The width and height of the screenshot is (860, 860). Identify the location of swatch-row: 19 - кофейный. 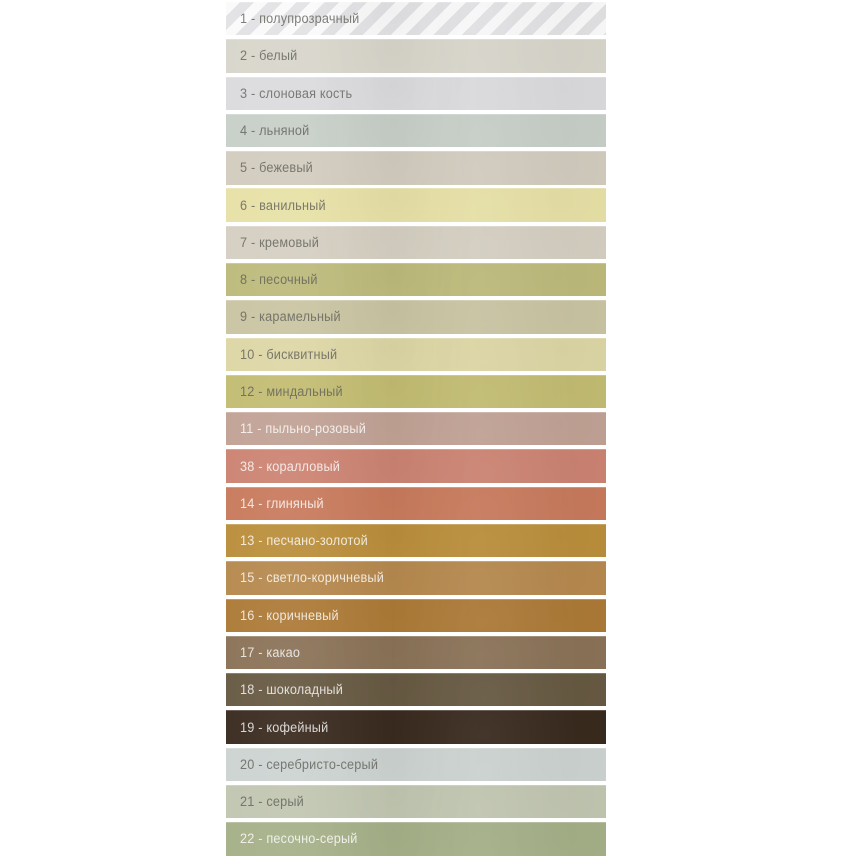
(416, 727).